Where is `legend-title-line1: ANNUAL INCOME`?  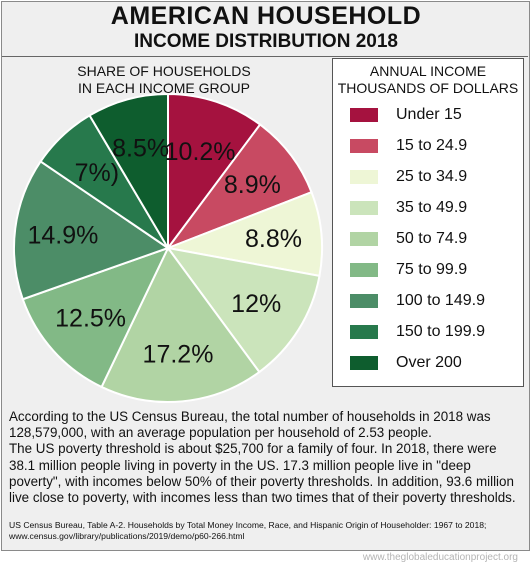 legend-title-line1: ANNUAL INCOME is located at coordinates (428, 71).